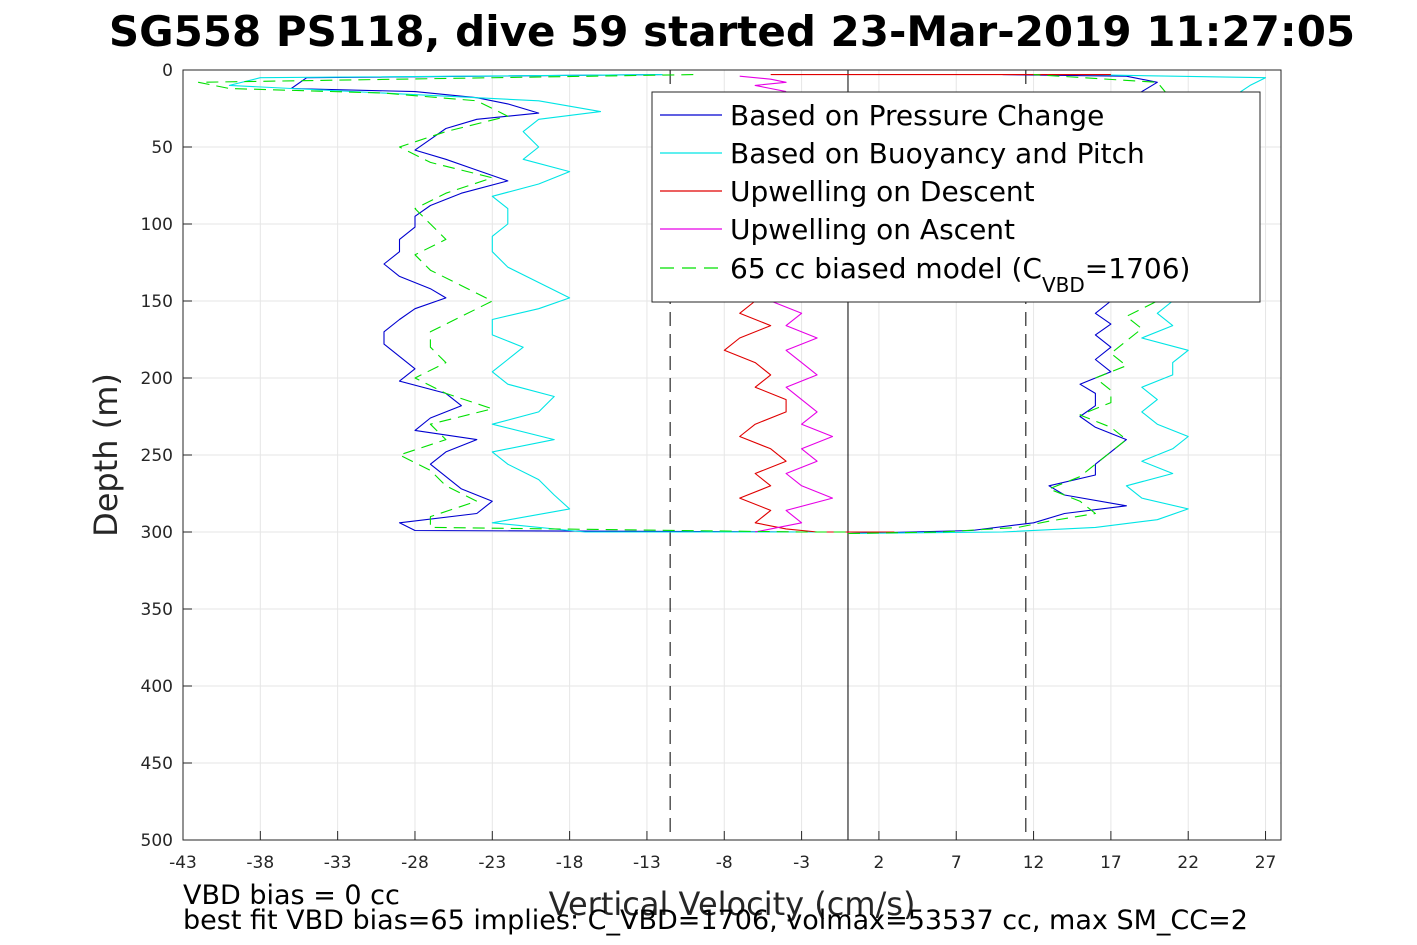  What do you see at coordinates (794, 416) in the screenshot?
I see `series-line-ascent` at bounding box center [794, 416].